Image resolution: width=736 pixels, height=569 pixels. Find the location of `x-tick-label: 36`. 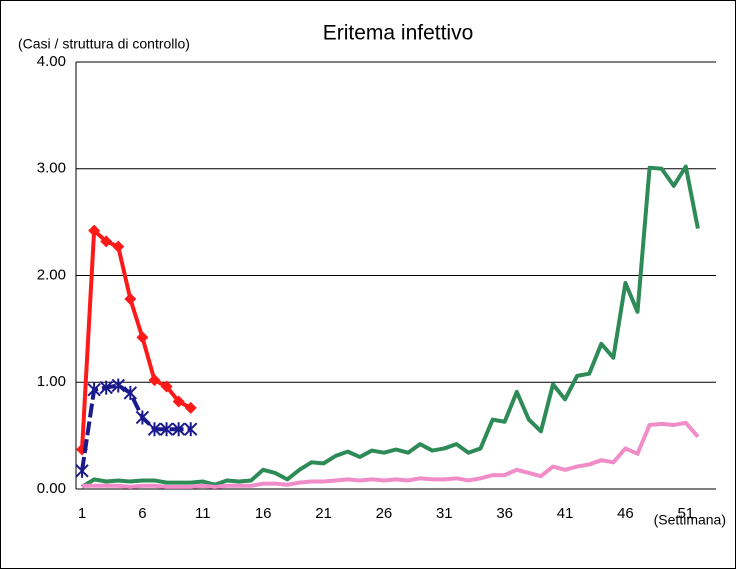

x-tick-label: 36 is located at coordinates (504, 513).